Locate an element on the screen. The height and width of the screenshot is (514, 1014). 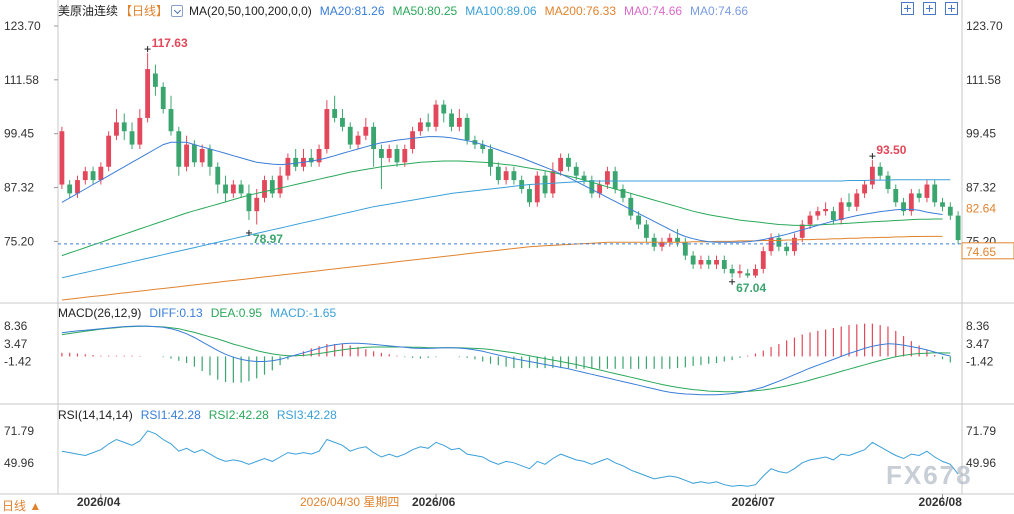
macd-tick-left-2: -1.42 is located at coordinates (18, 362).